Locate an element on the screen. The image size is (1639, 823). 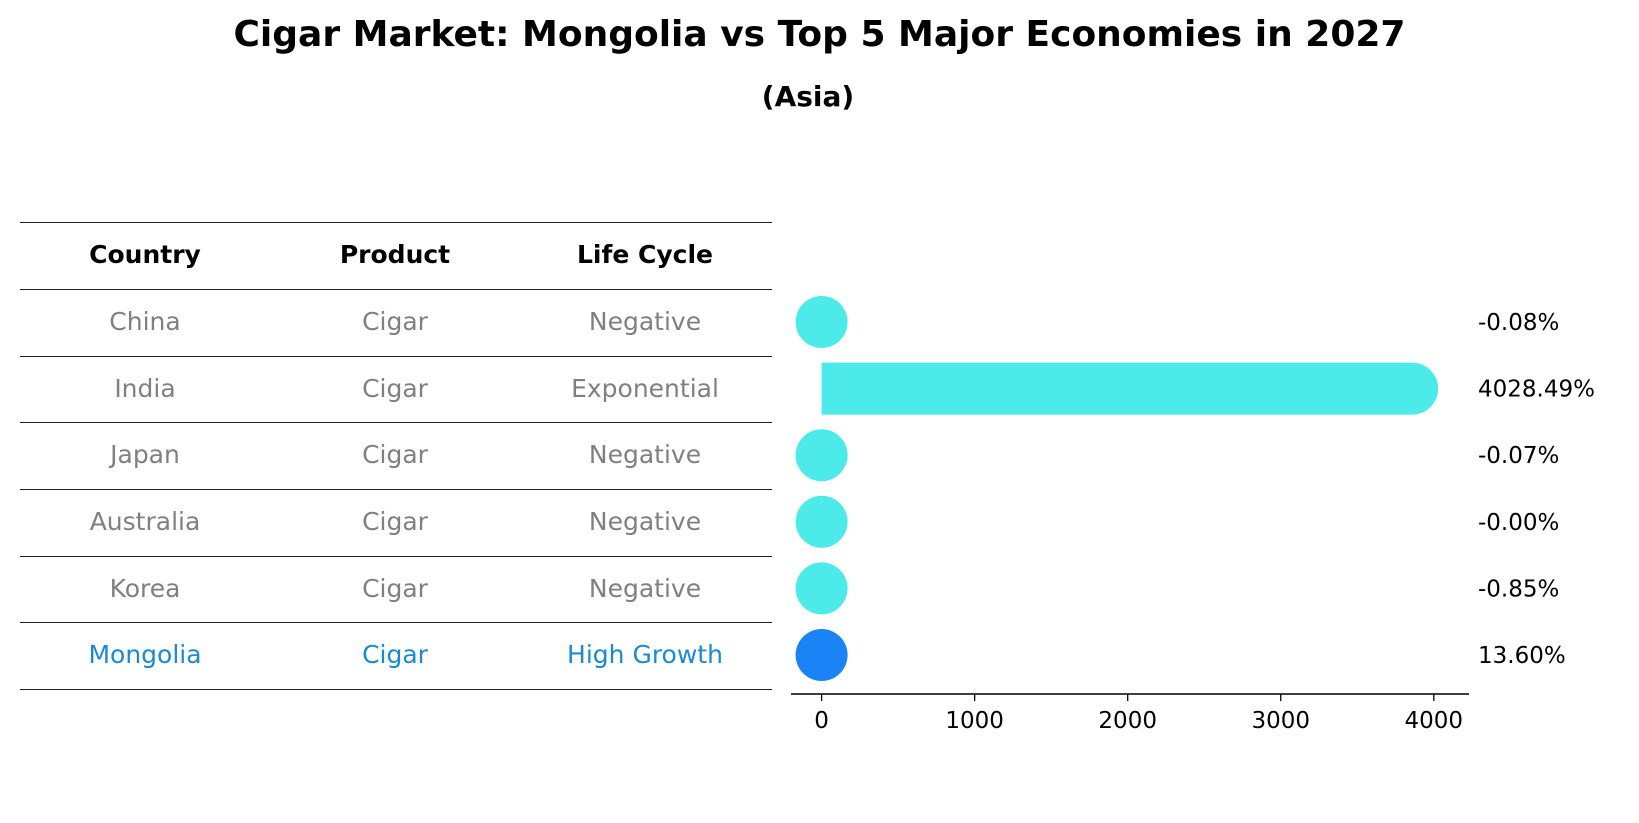
x-tick-label: 0 is located at coordinates (821, 721).